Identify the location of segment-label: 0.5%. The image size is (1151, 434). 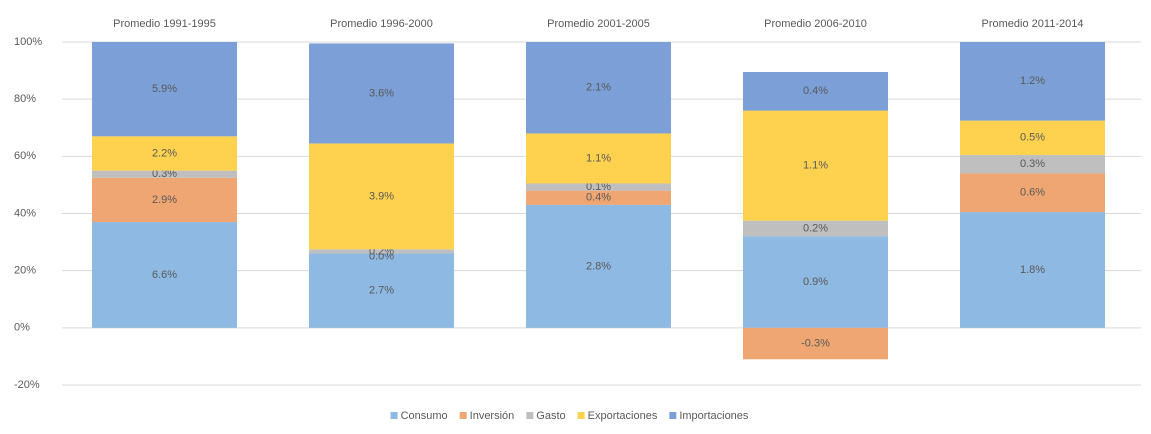
(1032, 138).